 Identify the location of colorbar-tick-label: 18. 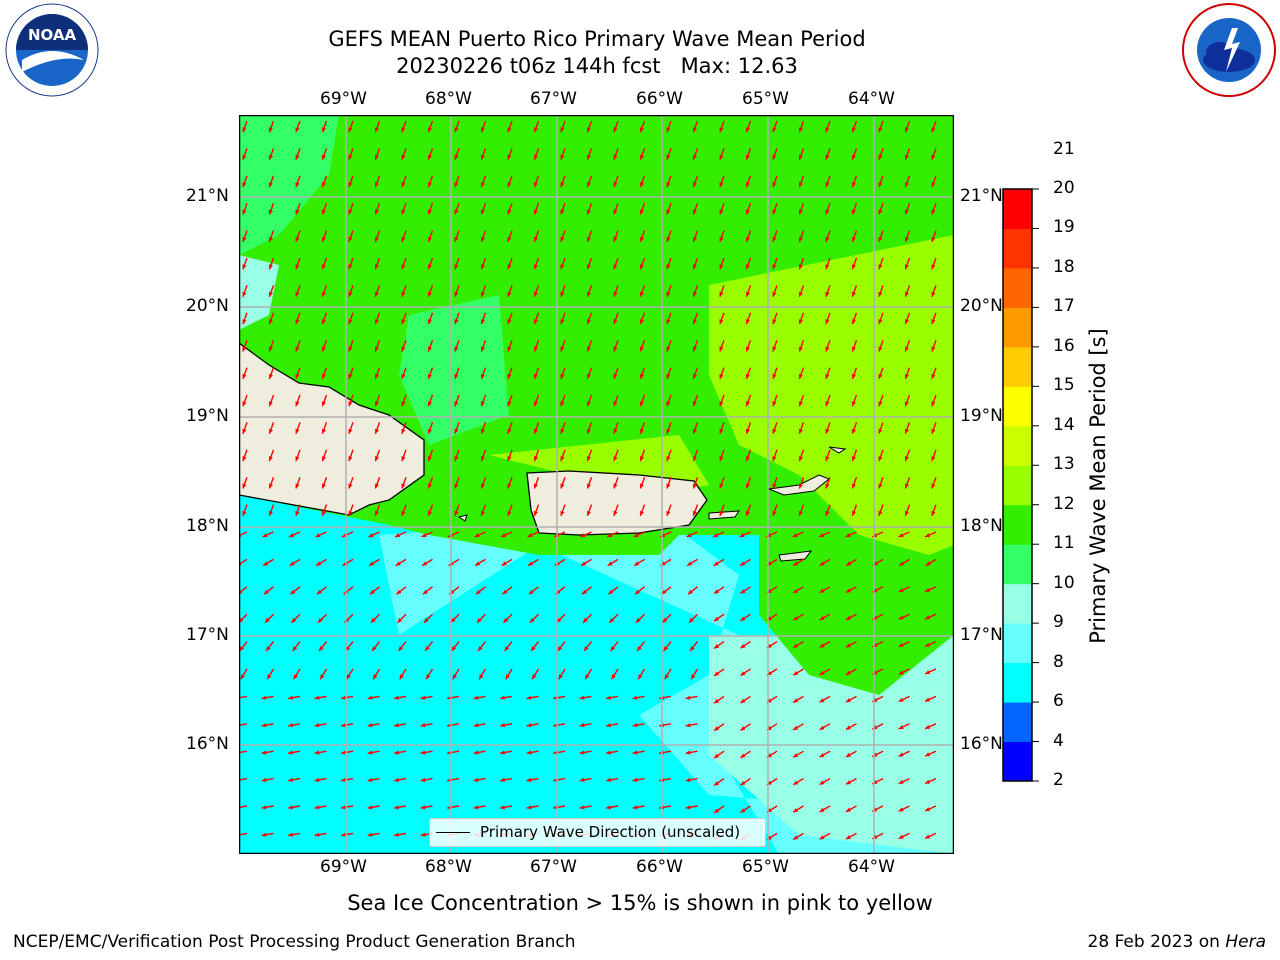
(1064, 266).